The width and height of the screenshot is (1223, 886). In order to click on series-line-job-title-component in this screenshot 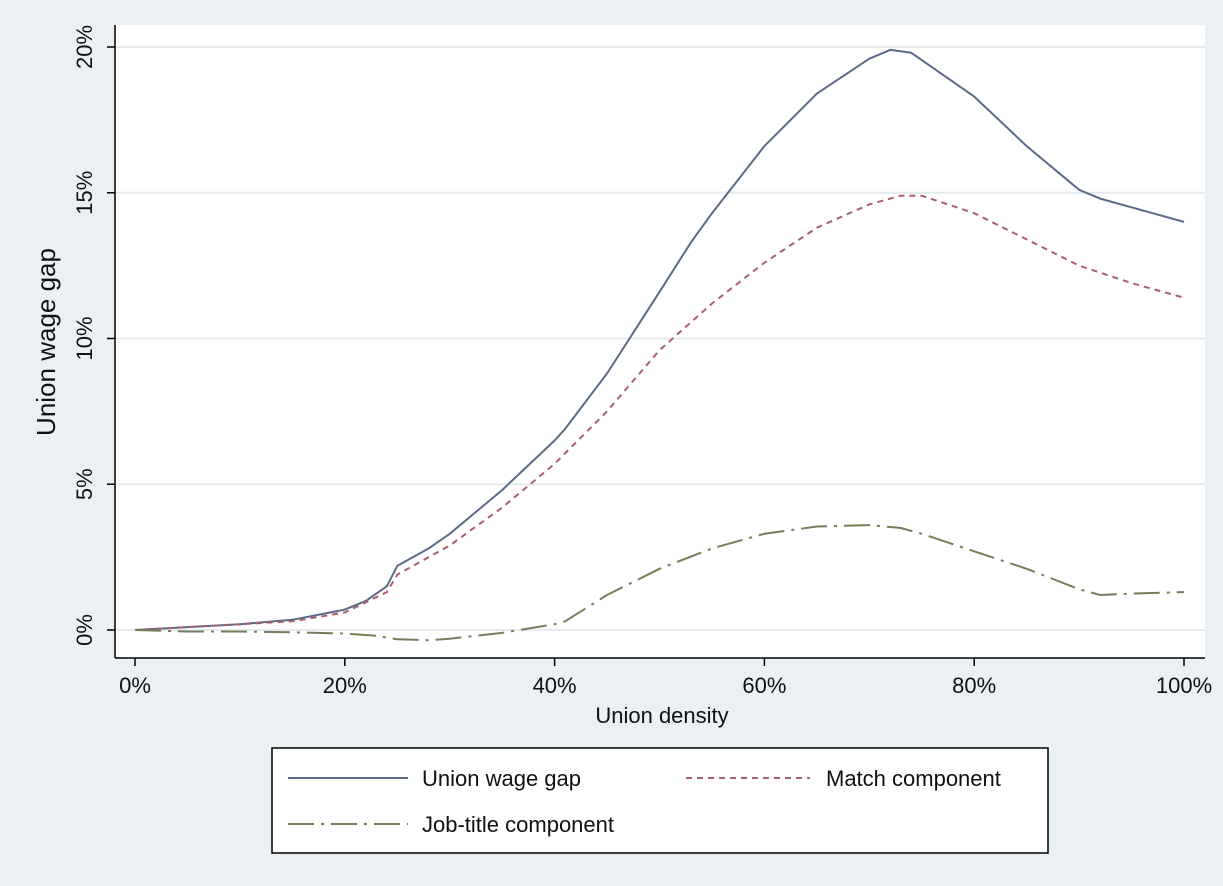, I will do `click(659, 583)`.